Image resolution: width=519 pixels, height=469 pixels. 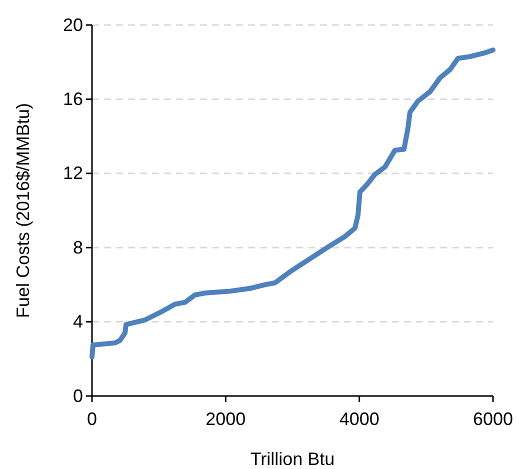 I want to click on x-tick-label: 0, so click(x=92, y=418).